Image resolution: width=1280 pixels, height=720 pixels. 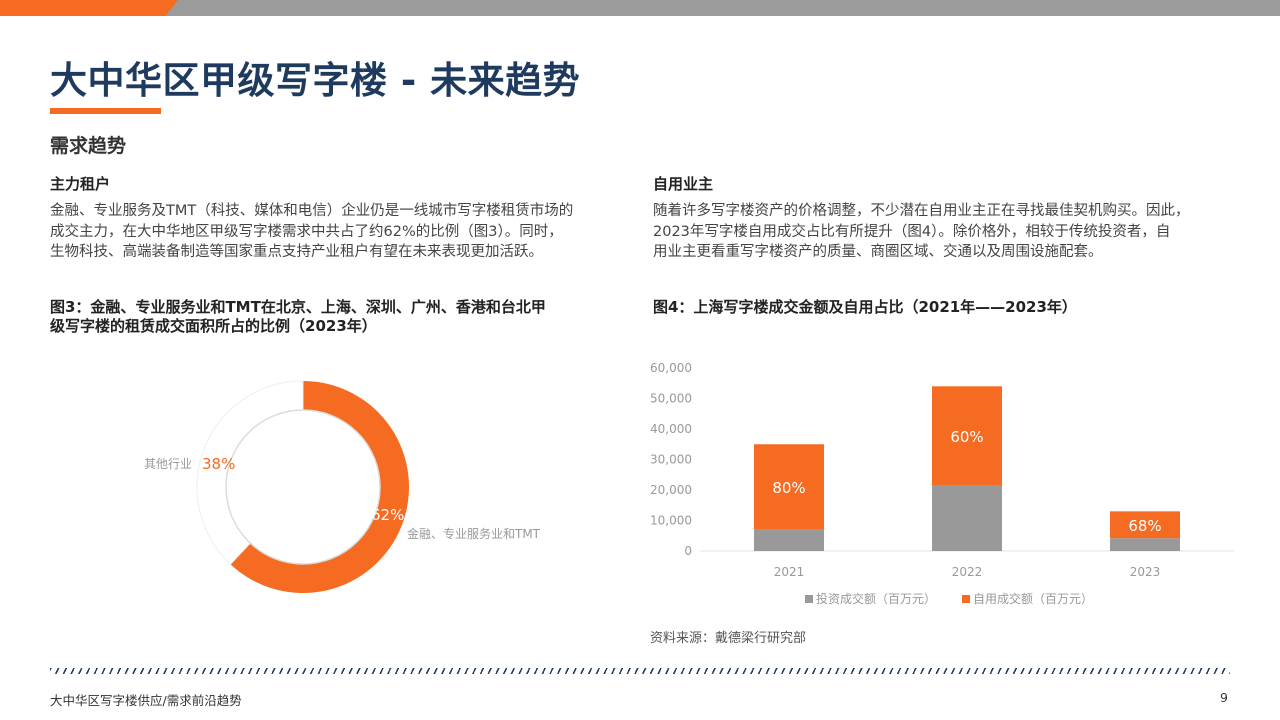 What do you see at coordinates (640, 8) in the screenshot?
I see `top-bar` at bounding box center [640, 8].